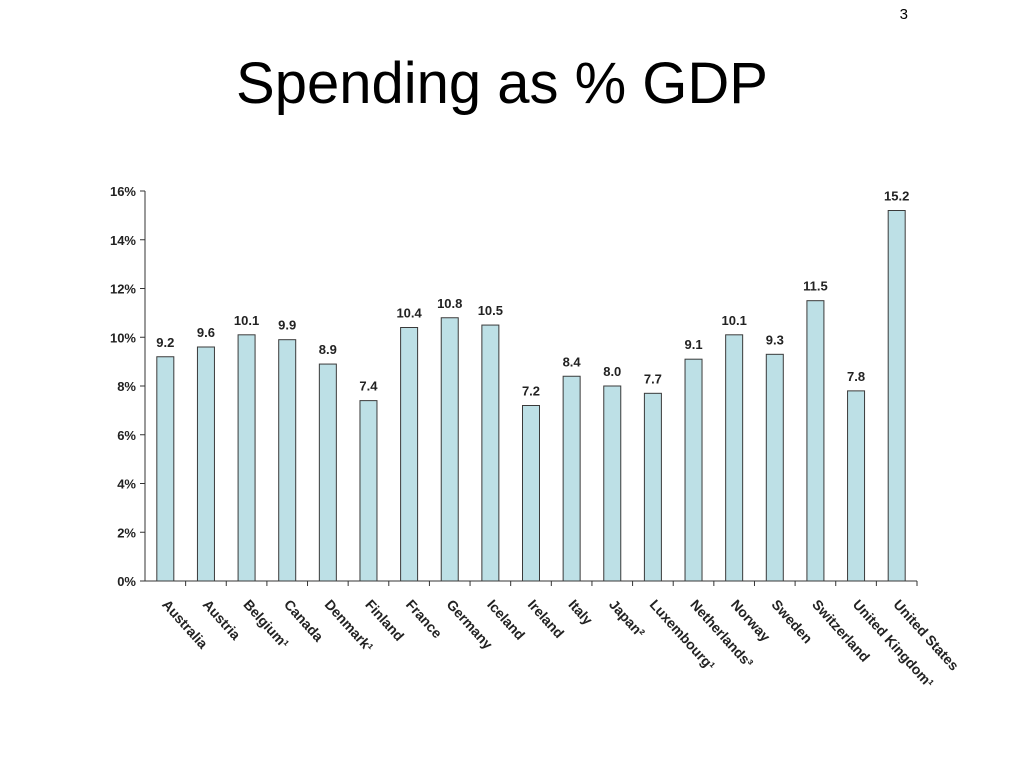 The height and width of the screenshot is (768, 1024). What do you see at coordinates (531, 391) in the screenshot?
I see `data-label: 7.2` at bounding box center [531, 391].